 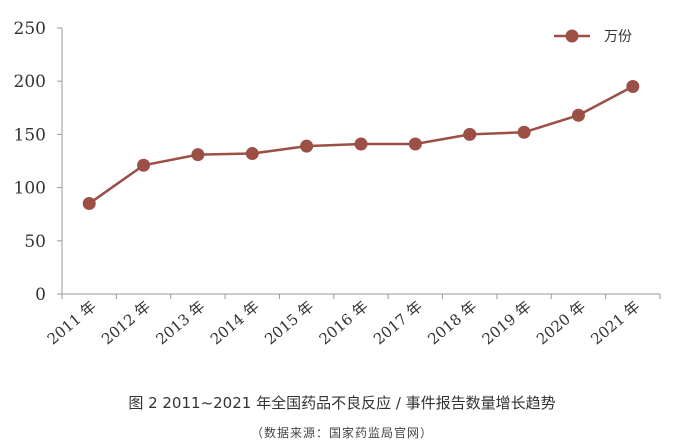 I want to click on legend-swatch-marker, so click(x=572, y=36).